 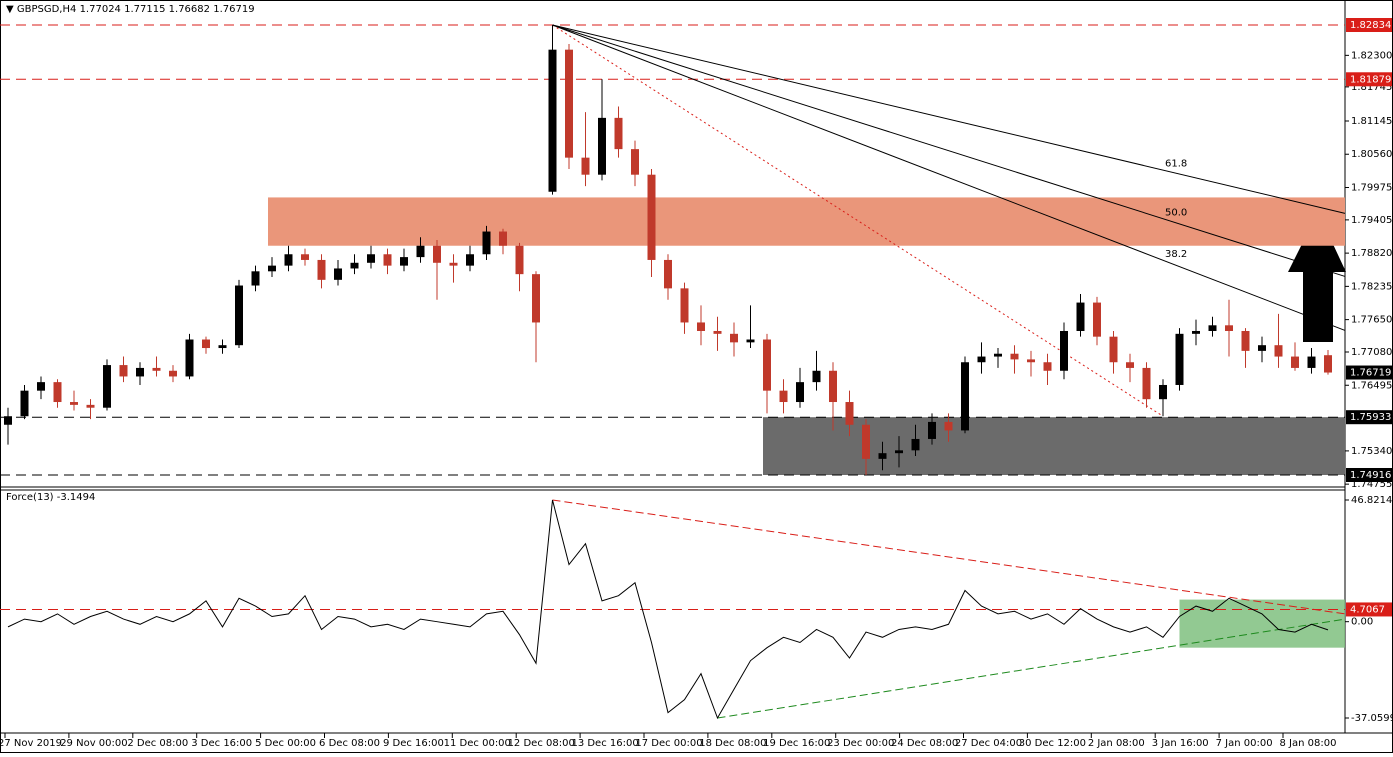 I want to click on level-label: 1.81879, so click(x=1370, y=79).